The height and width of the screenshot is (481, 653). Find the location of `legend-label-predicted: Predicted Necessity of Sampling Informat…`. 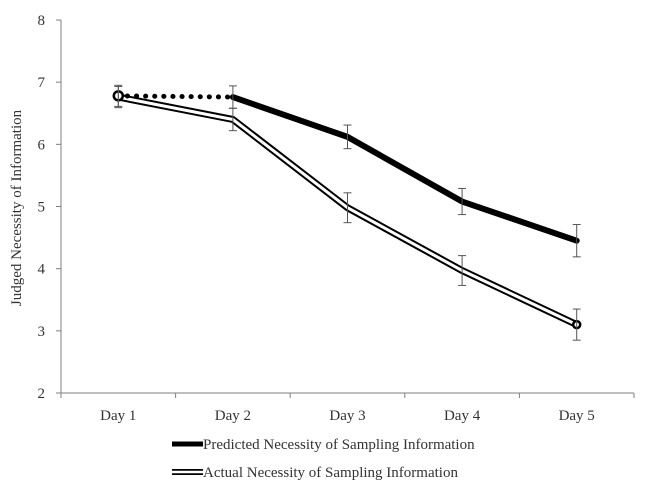

legend-label-predicted: Predicted Necessity of Sampling Informat… is located at coordinates (339, 445).